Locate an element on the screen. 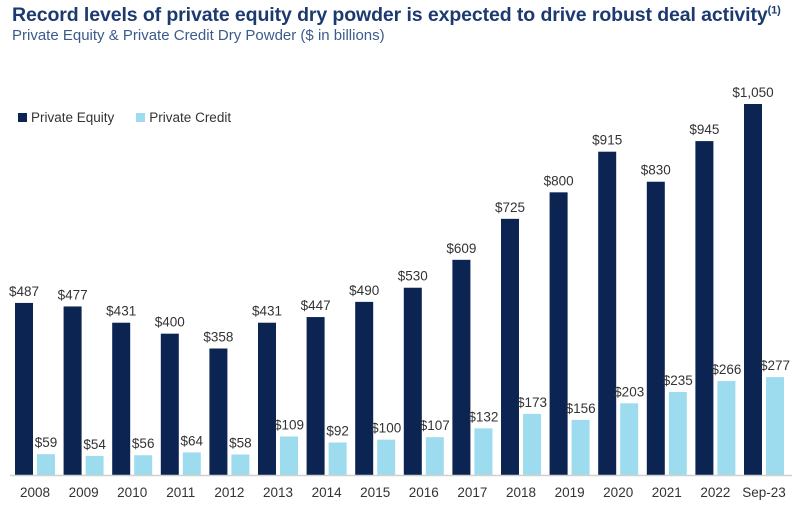  bar-private-equity-2016 is located at coordinates (412, 381).